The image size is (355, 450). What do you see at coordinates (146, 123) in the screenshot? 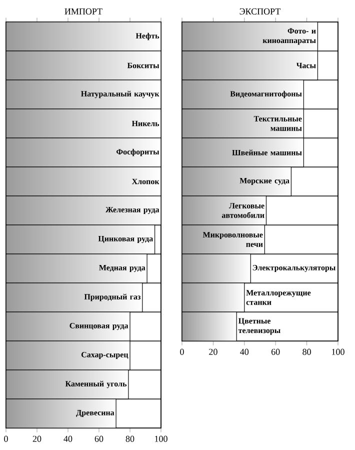
I see `y-tick-label: Никель` at bounding box center [146, 123].